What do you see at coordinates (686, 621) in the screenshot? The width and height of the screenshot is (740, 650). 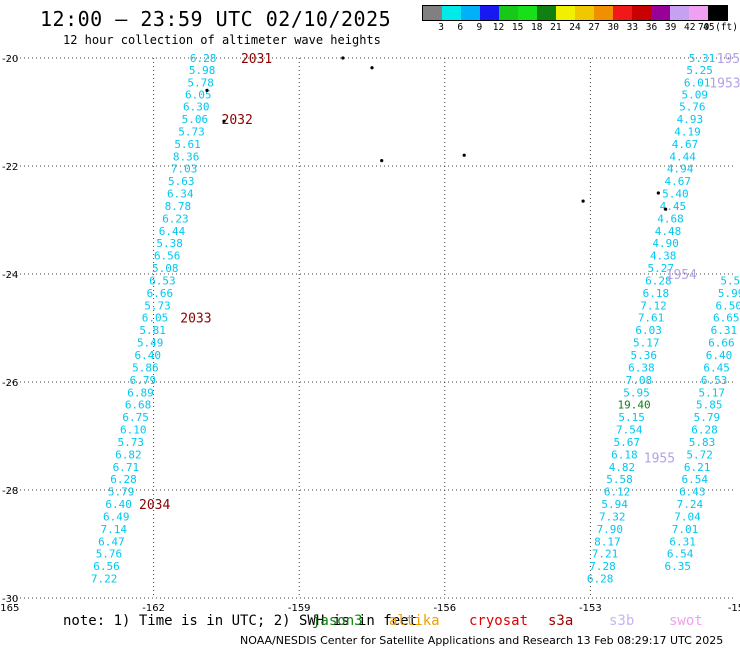 I see `satellite-legend-item: swot` at bounding box center [686, 621].